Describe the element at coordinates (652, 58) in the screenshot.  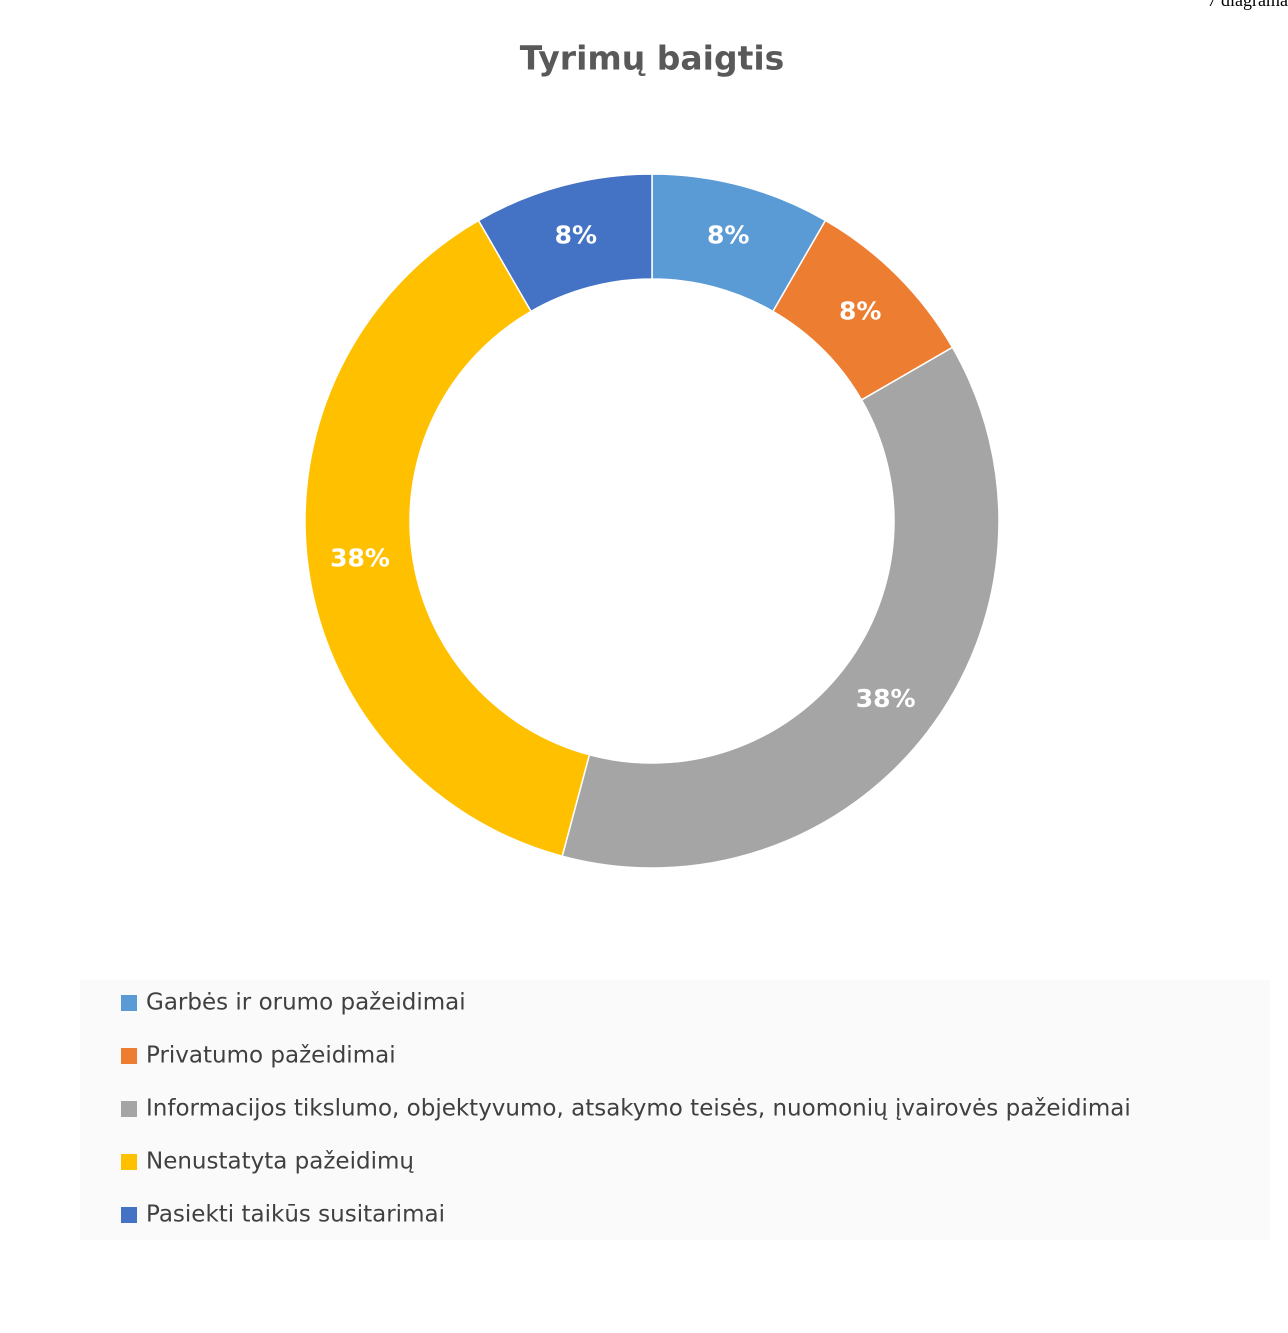
I see `chart-title: Tyrimų baigtis` at that location.